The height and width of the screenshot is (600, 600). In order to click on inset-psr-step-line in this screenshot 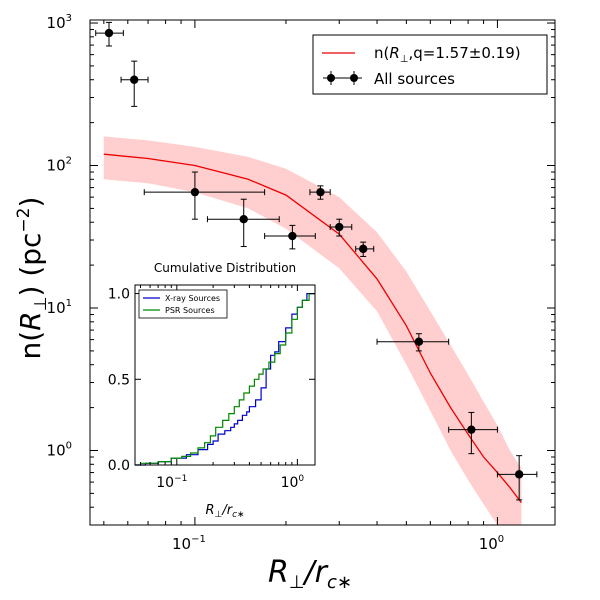, I will do `click(225, 379)`.